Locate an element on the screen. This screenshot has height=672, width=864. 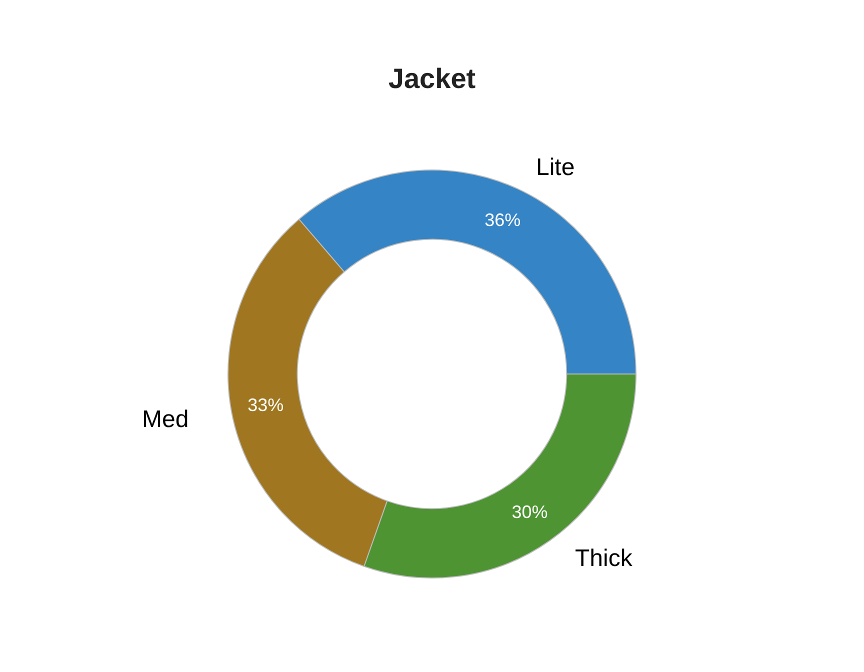
chart-title: Jacket is located at coordinates (432, 78).